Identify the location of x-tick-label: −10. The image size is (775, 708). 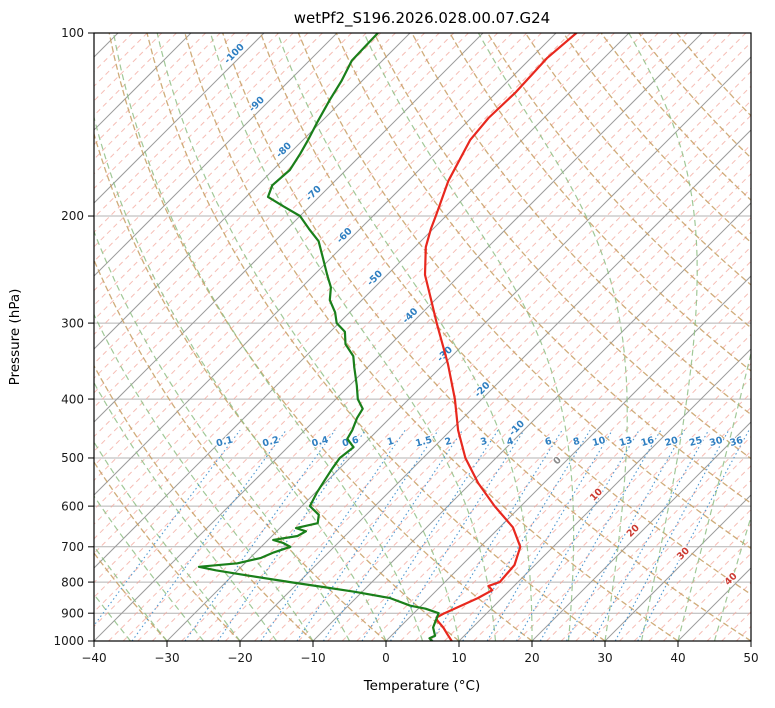
(312, 658).